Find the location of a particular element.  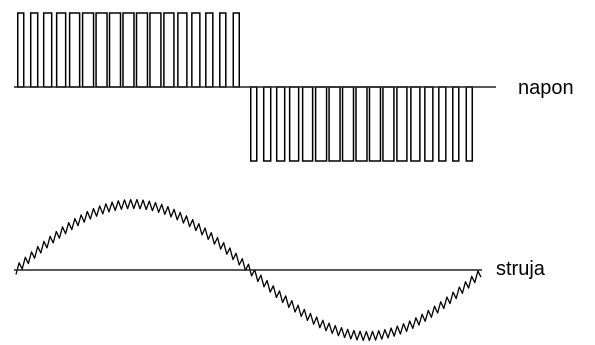

voltage-label: napon is located at coordinates (546, 88).